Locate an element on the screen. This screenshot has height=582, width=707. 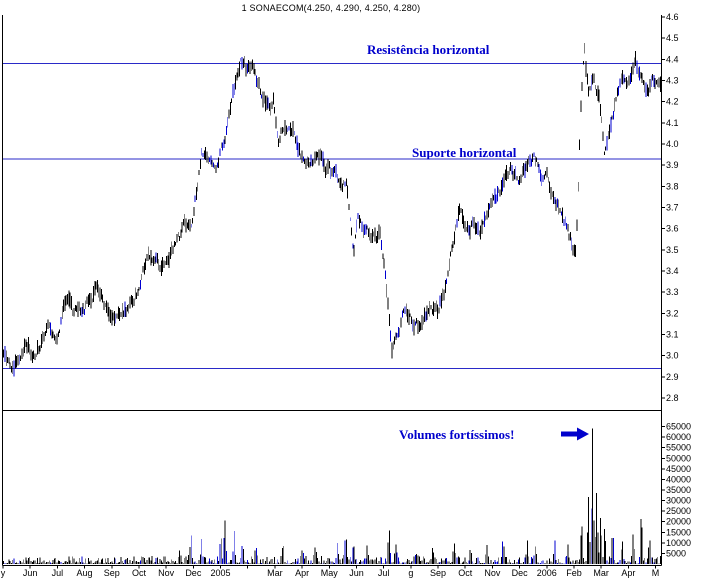
x-tick-label: May is located at coordinates (330, 573).